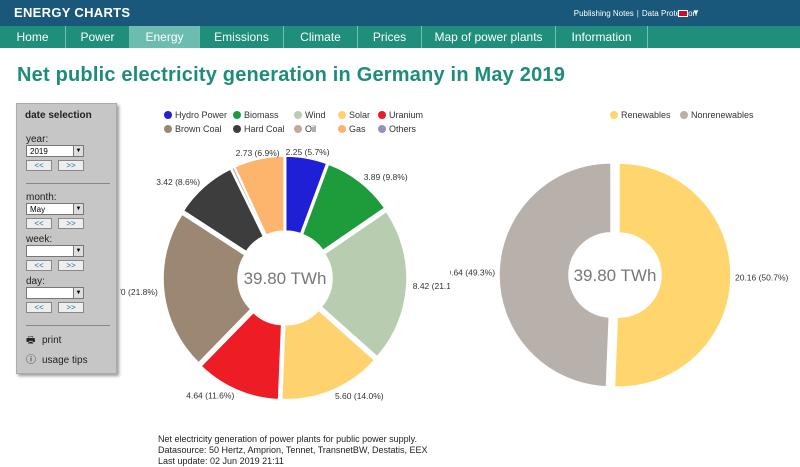 The image size is (800, 467). I want to click on slice-label-nonrenewables: 19.64 (49.3%), so click(472, 273).